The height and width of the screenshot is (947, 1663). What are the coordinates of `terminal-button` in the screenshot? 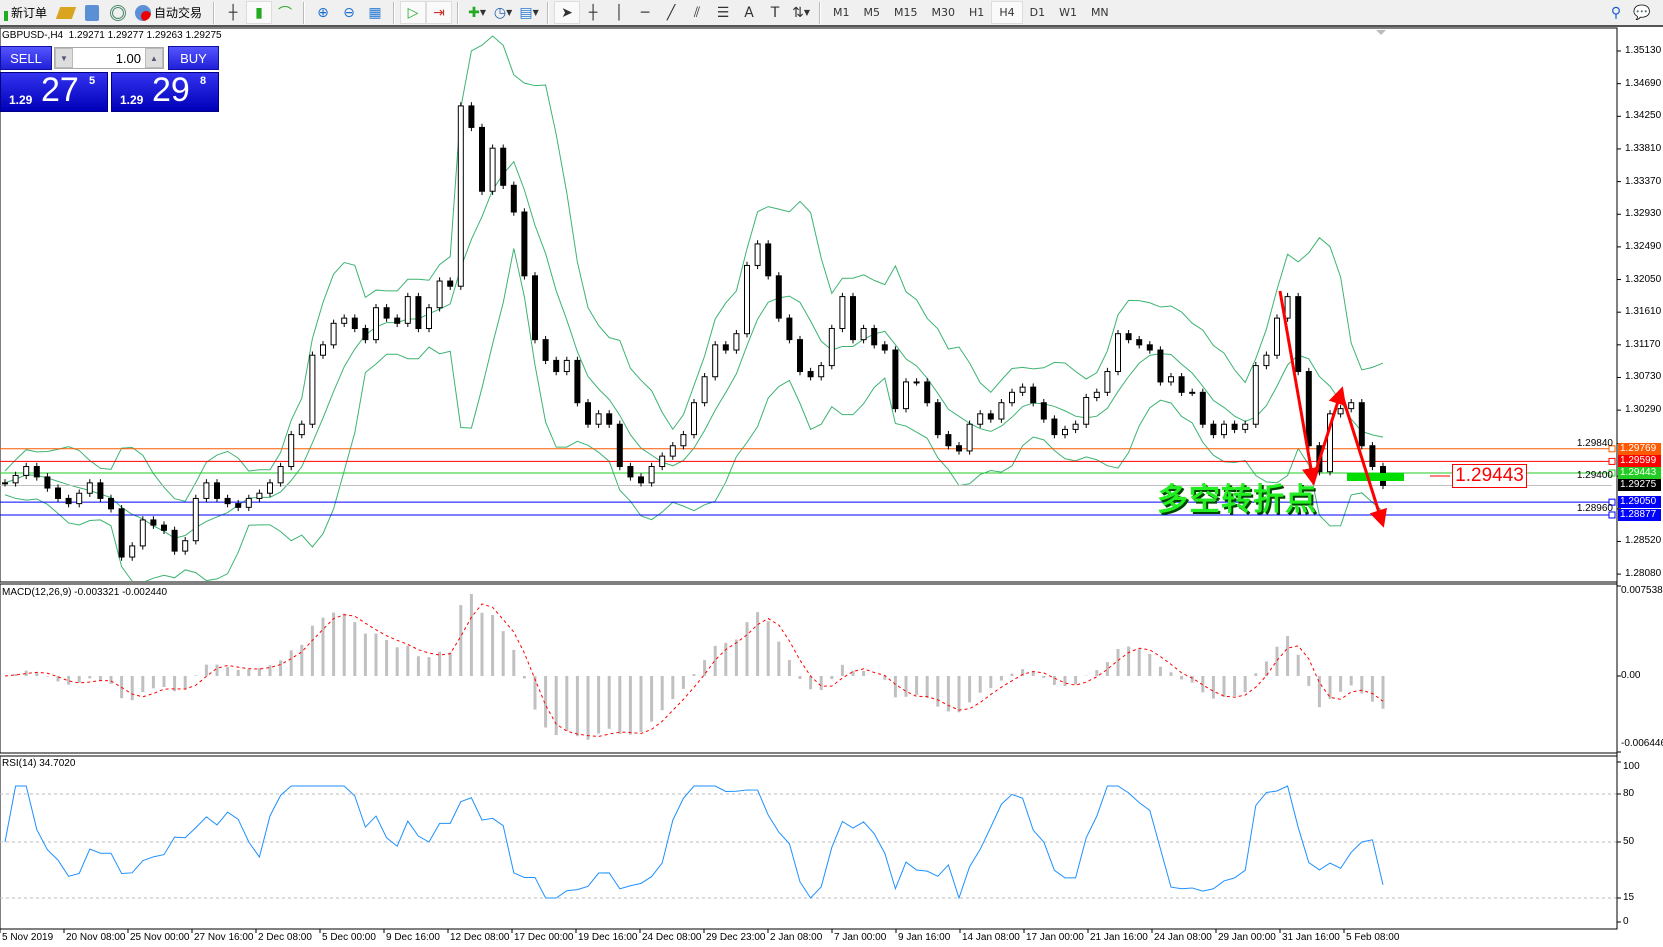 It's located at (92, 12).